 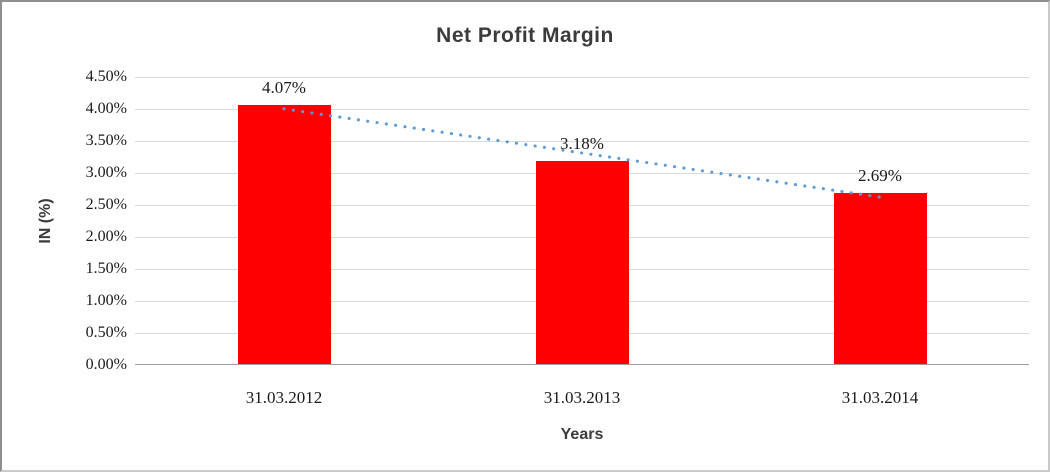 I want to click on bar-value-label: 4.07%, so click(x=284, y=87).